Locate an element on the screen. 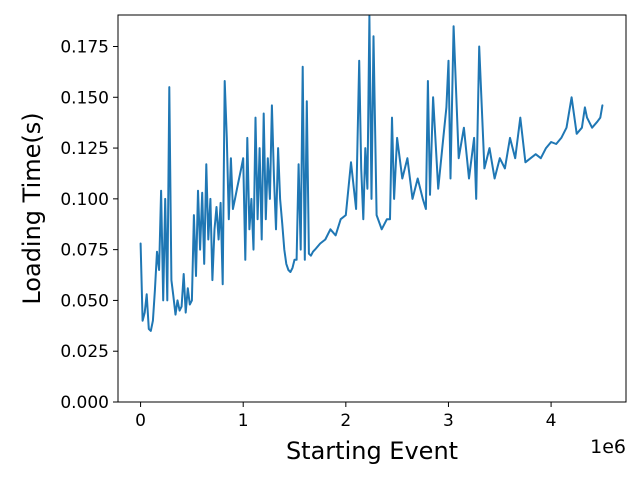 This screenshot has height=480, width=640. x-tick-label: 4 is located at coordinates (551, 421).